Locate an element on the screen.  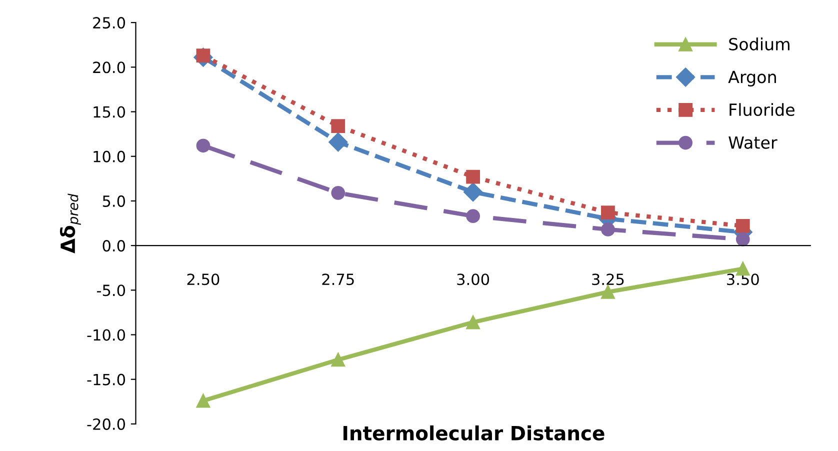
y-tick-label: 25.0 is located at coordinates (109, 23).